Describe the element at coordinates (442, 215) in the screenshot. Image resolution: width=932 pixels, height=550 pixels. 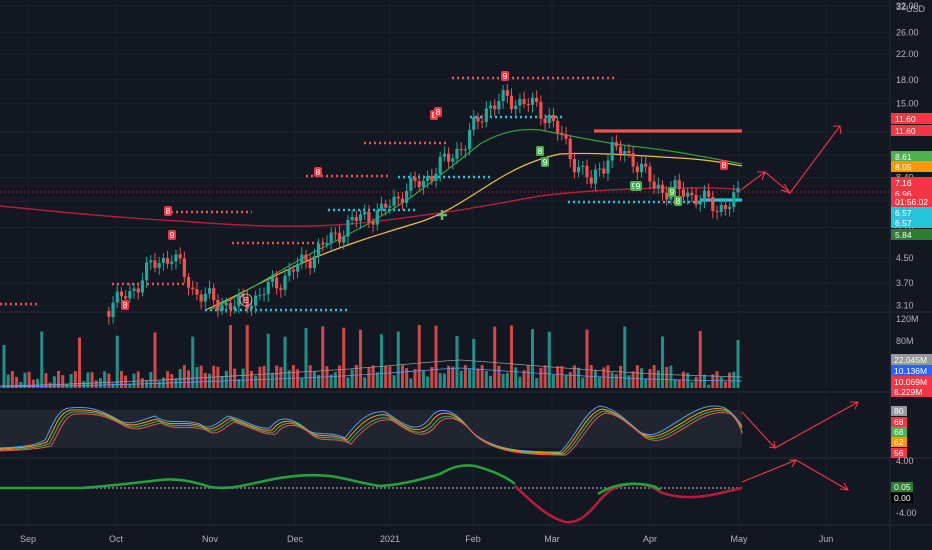
I see `cross-marker` at that location.